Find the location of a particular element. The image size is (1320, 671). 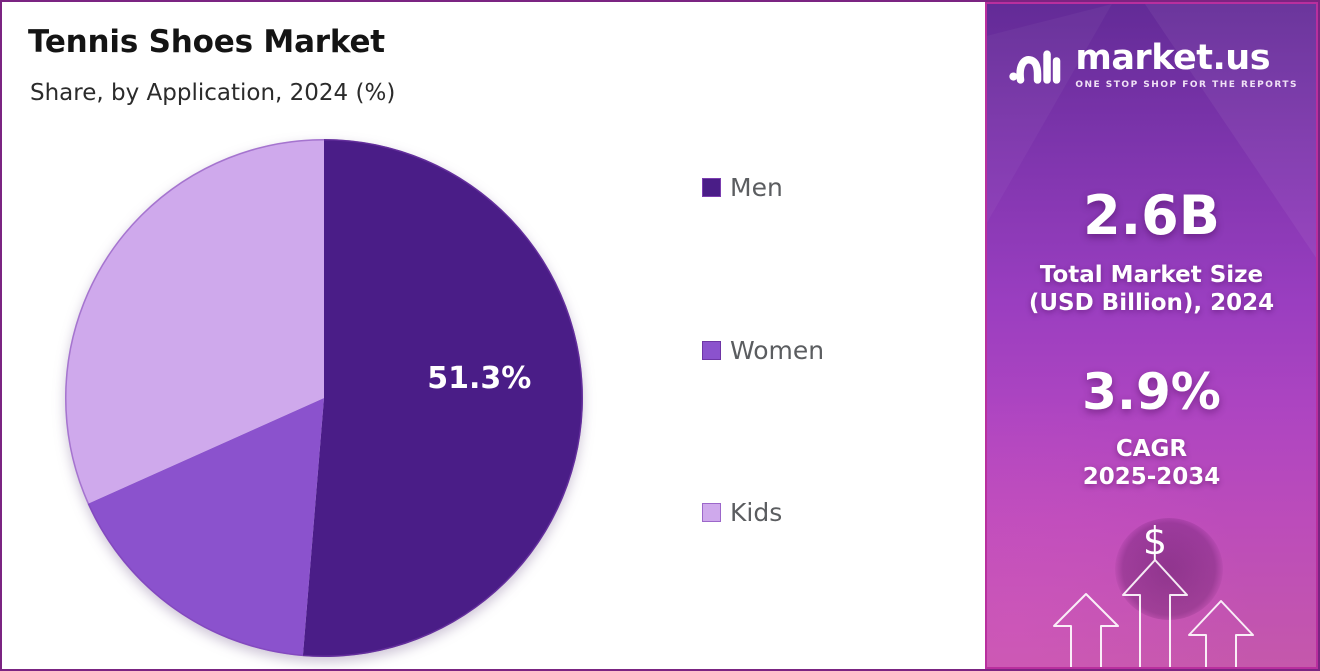

pie-slice-label: 51.3% is located at coordinates (479, 378).